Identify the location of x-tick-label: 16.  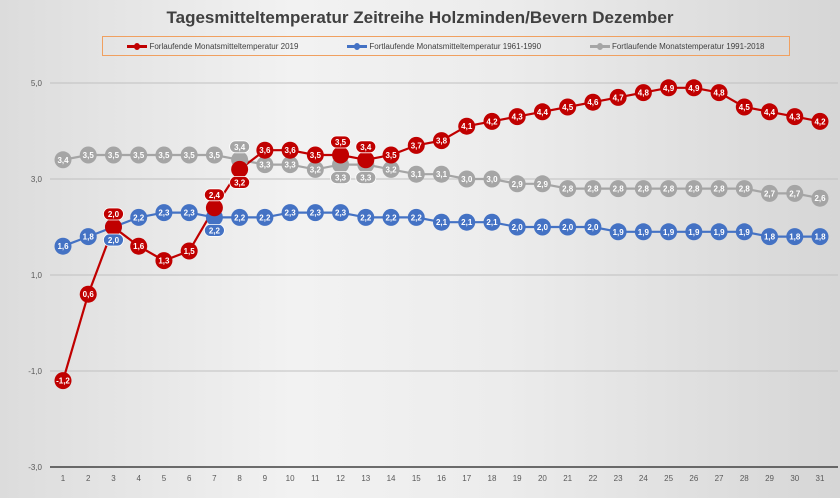
(441, 478).